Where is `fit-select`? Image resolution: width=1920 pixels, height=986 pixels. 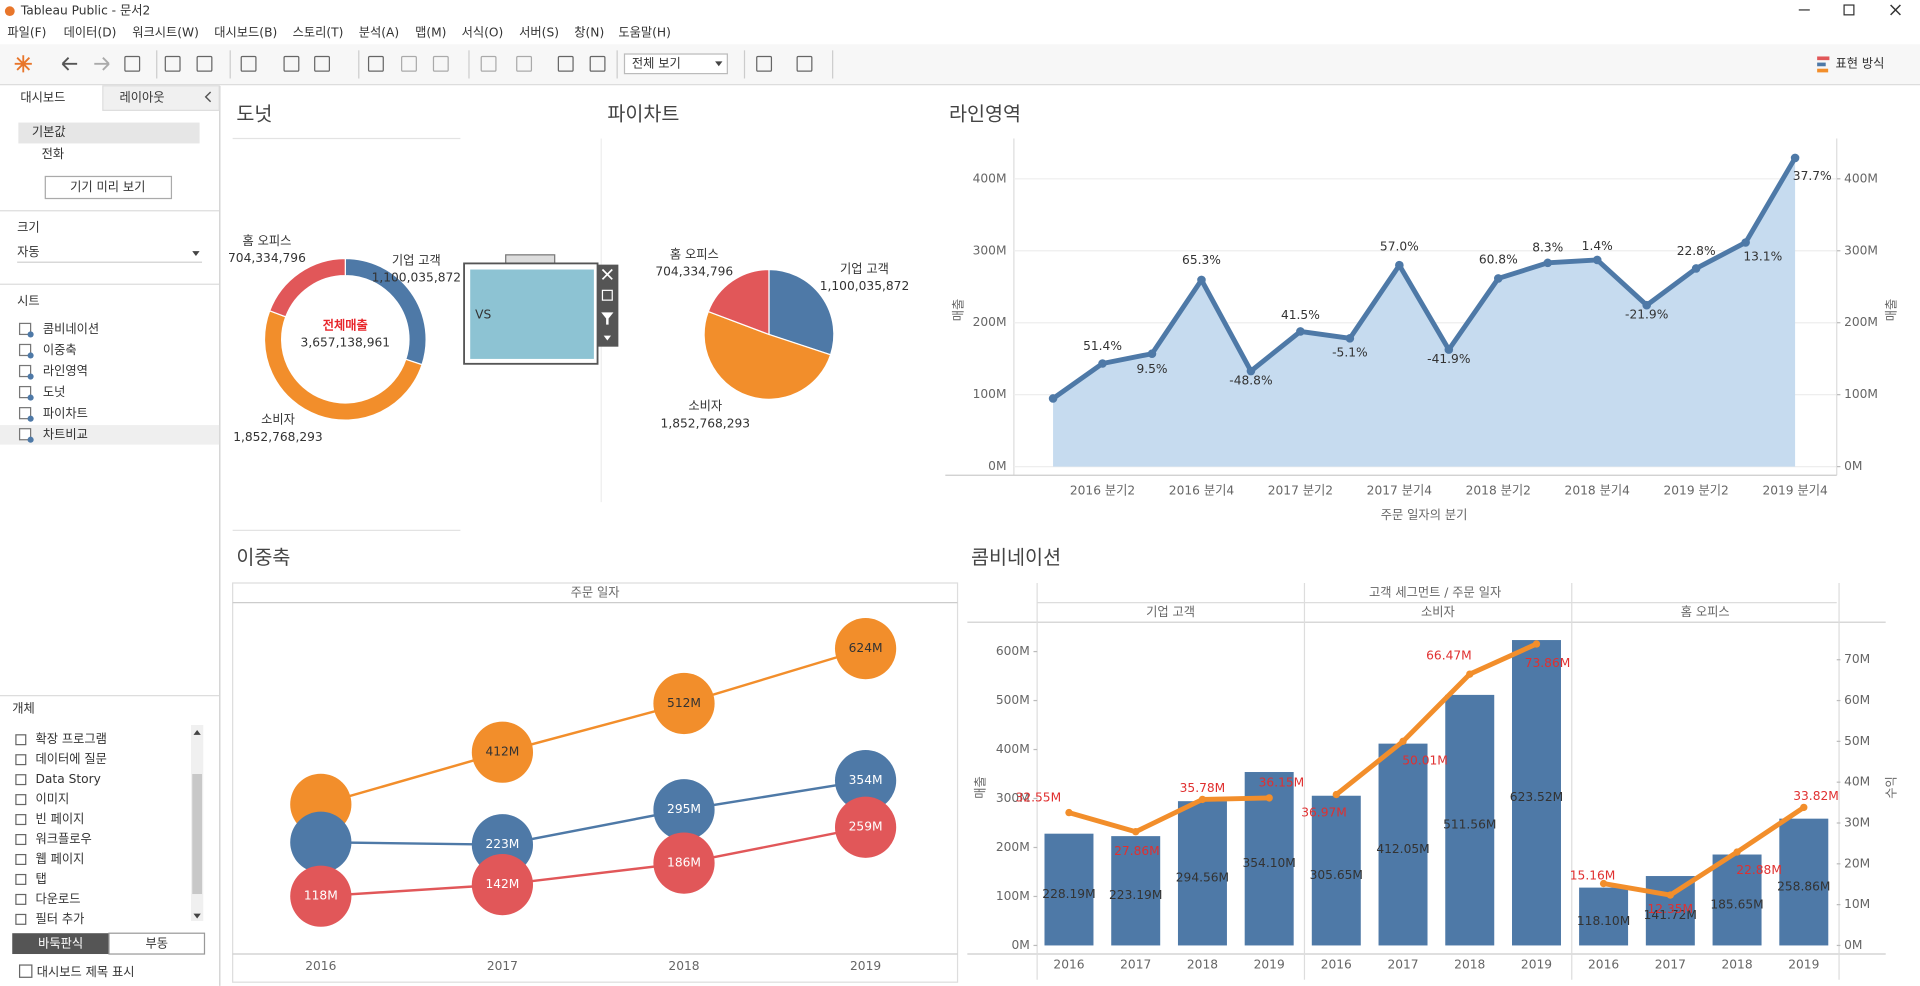 fit-select is located at coordinates (675, 64).